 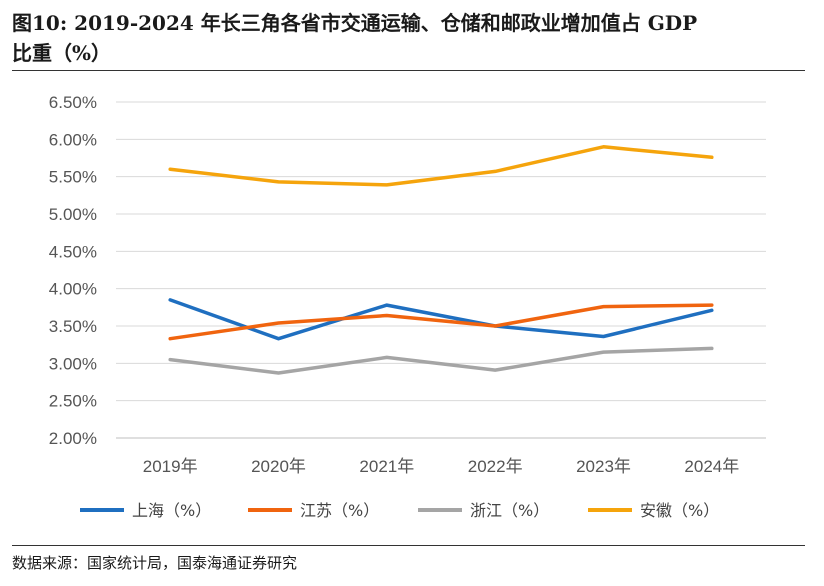 What do you see at coordinates (603, 466) in the screenshot?
I see `x-tick-label: 2023年` at bounding box center [603, 466].